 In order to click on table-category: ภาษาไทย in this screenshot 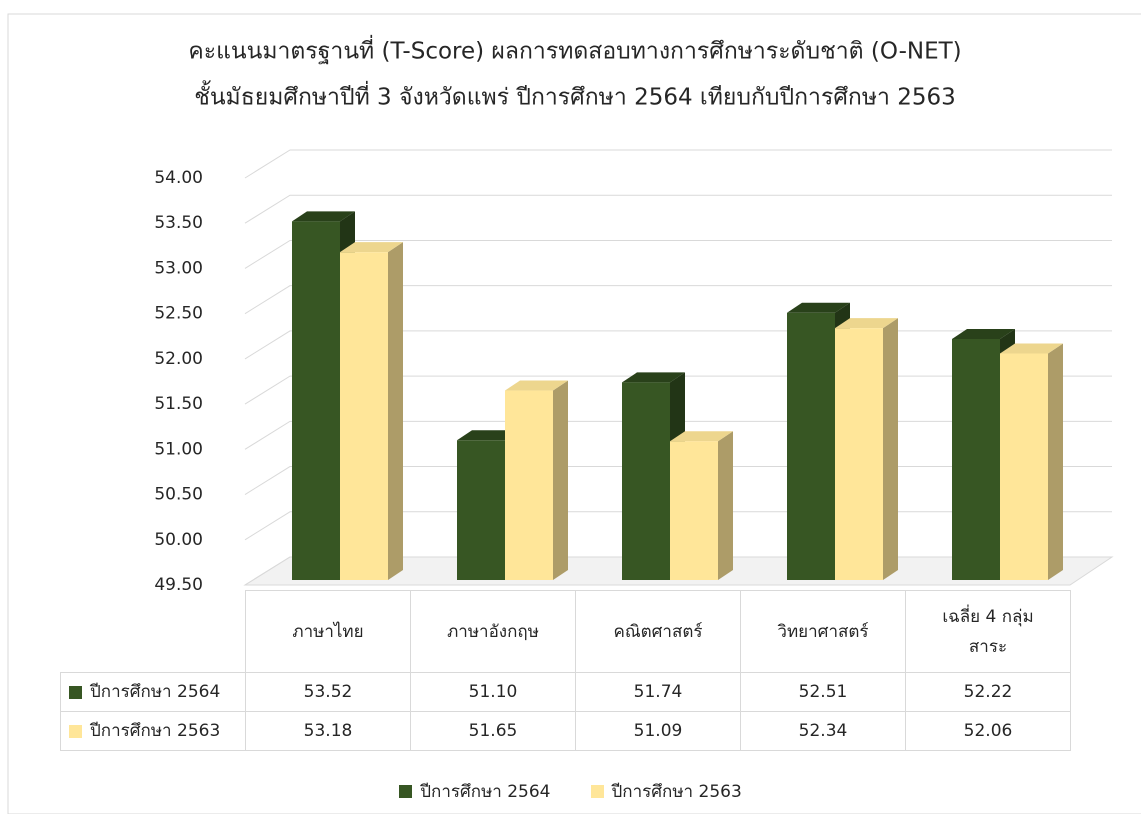, I will do `click(328, 631)`.